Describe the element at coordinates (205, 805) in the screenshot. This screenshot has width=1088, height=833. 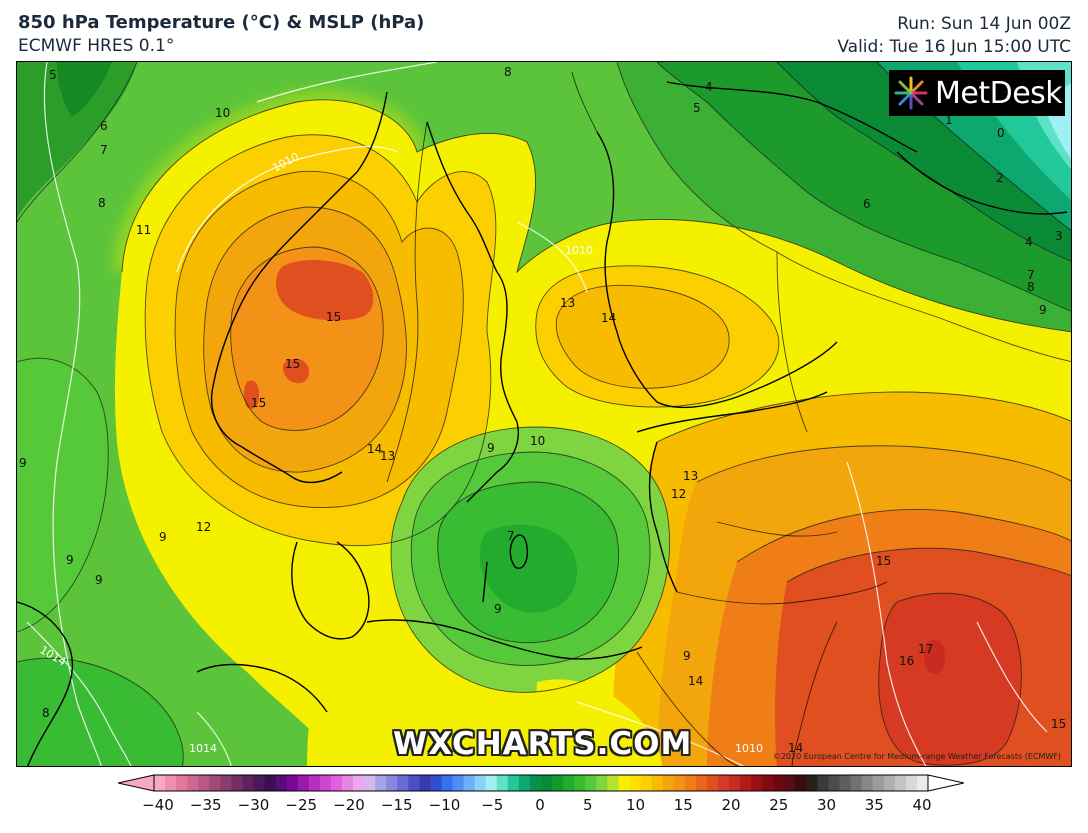
I see `colorbar-tick-label: −35` at that location.